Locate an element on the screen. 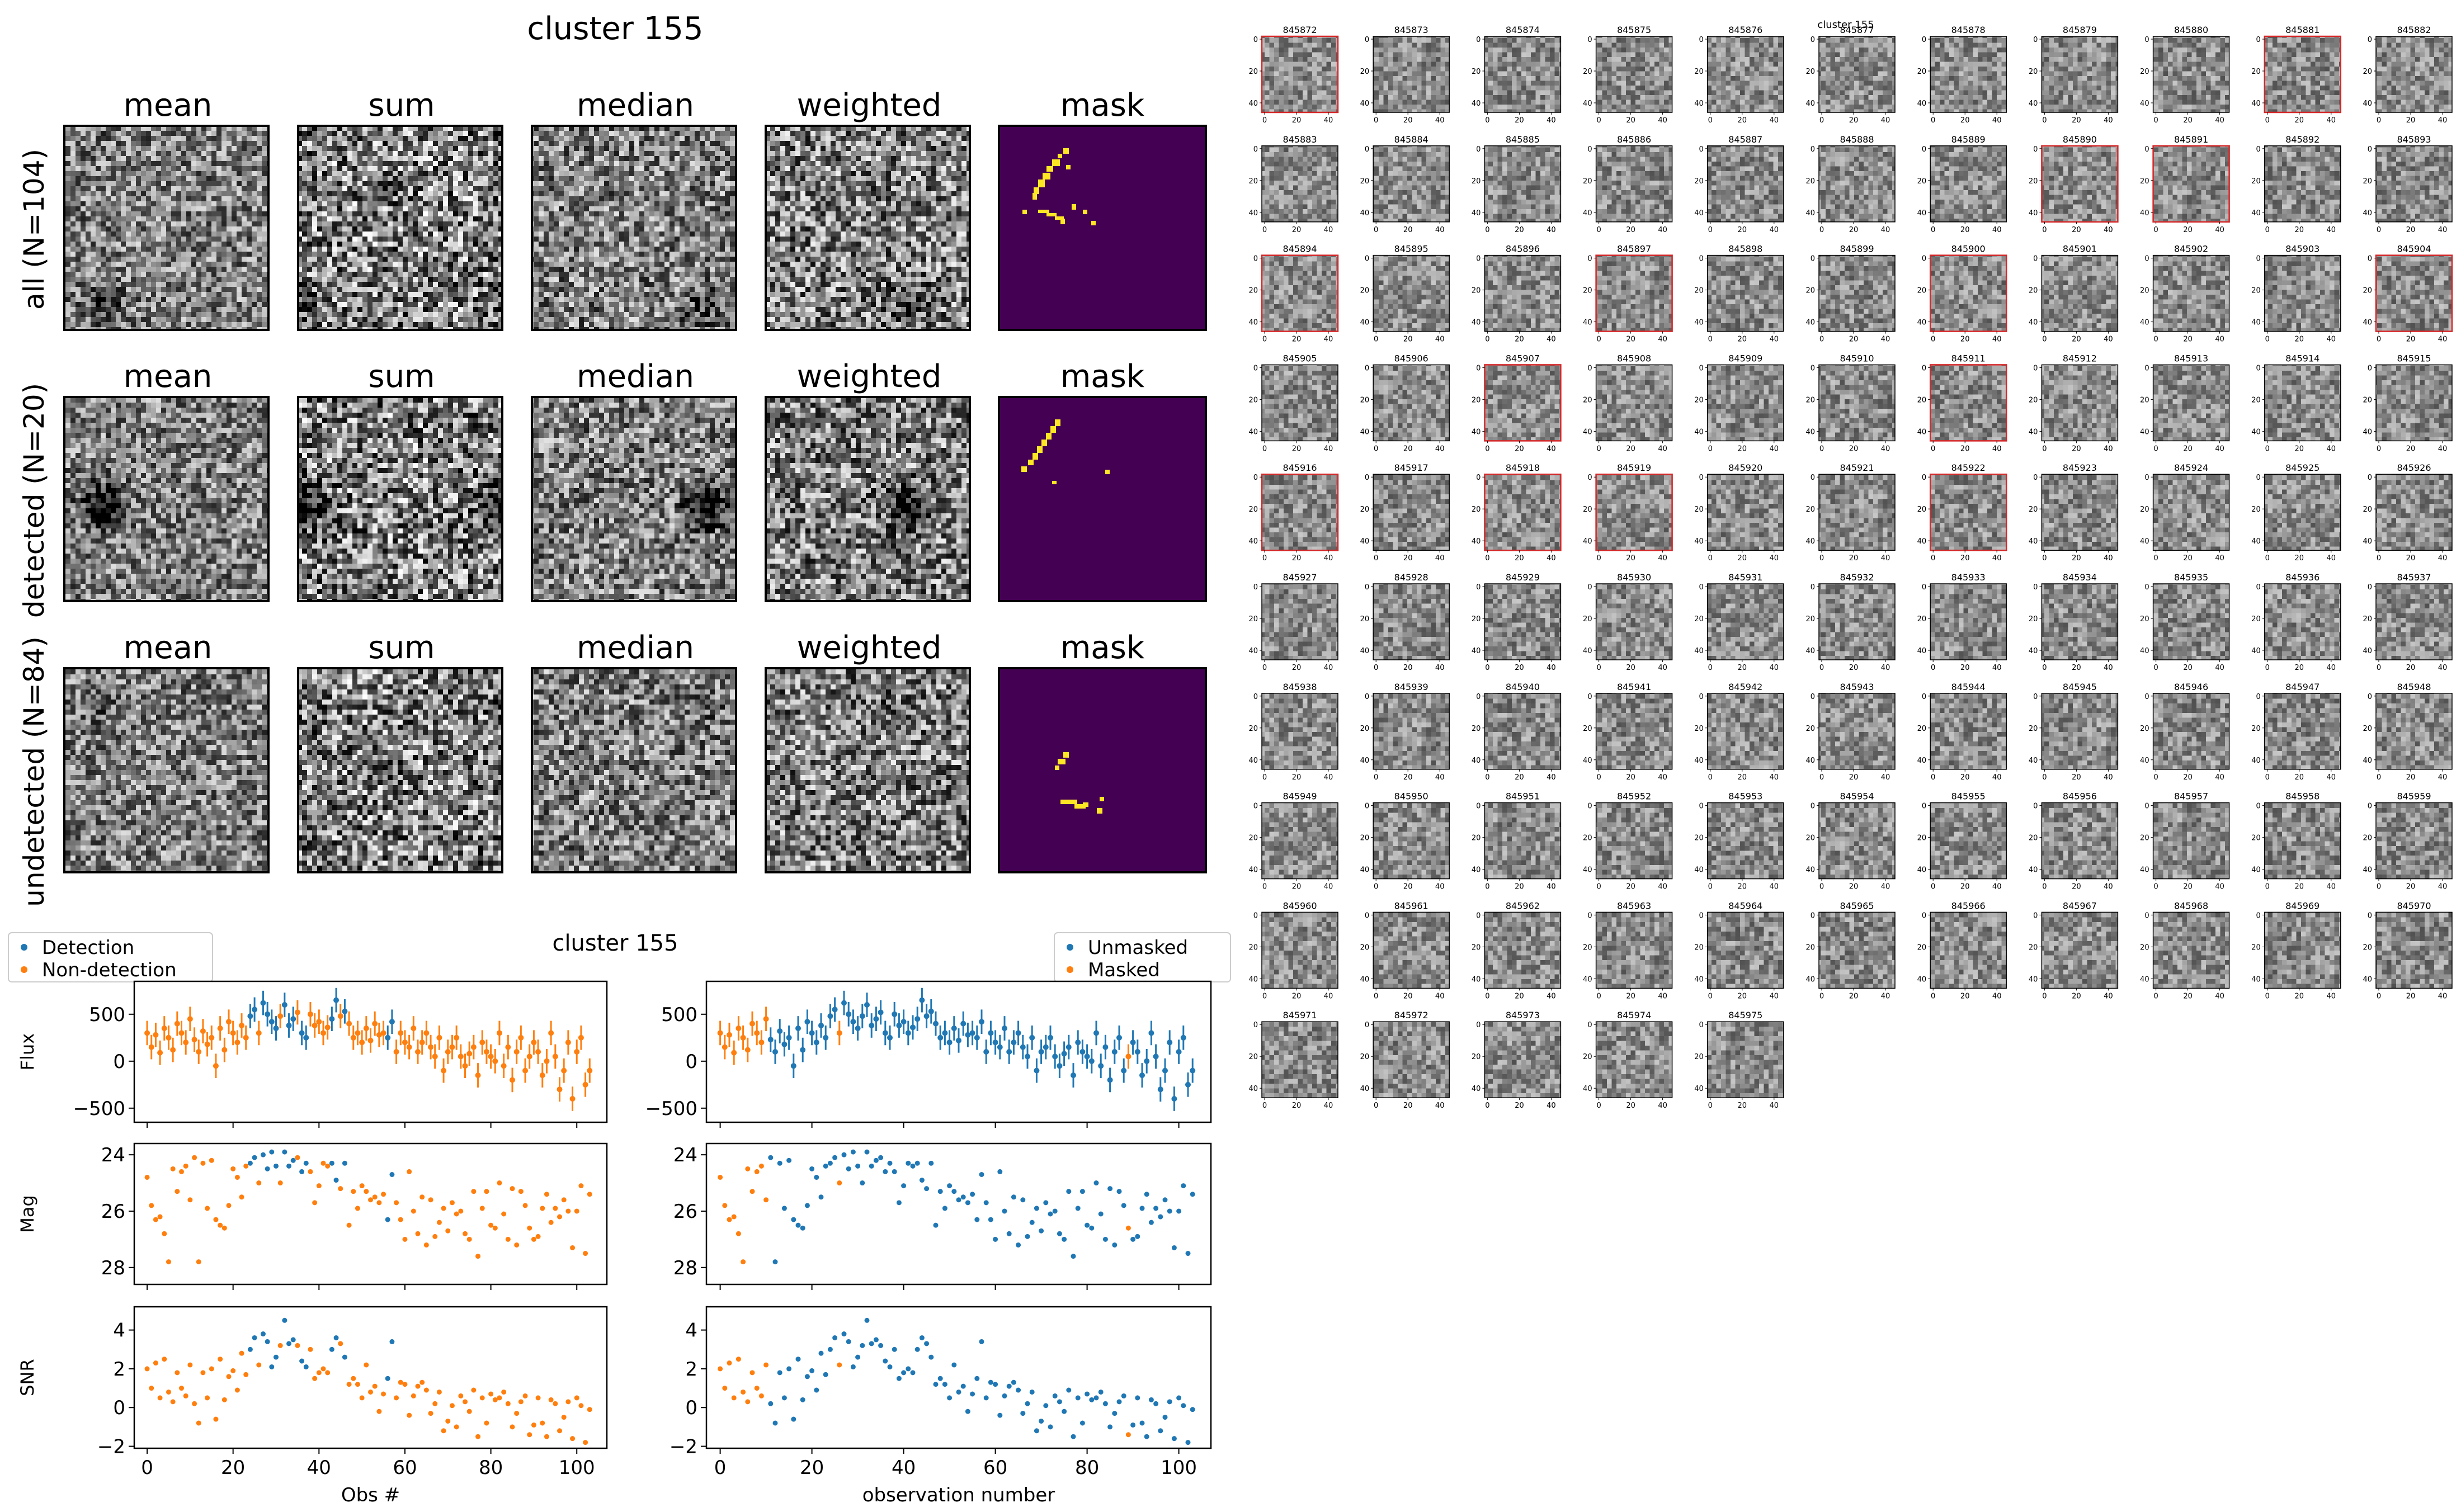 This screenshot has height=1512, width=2461. x-tick-label: 100 is located at coordinates (1179, 1468).